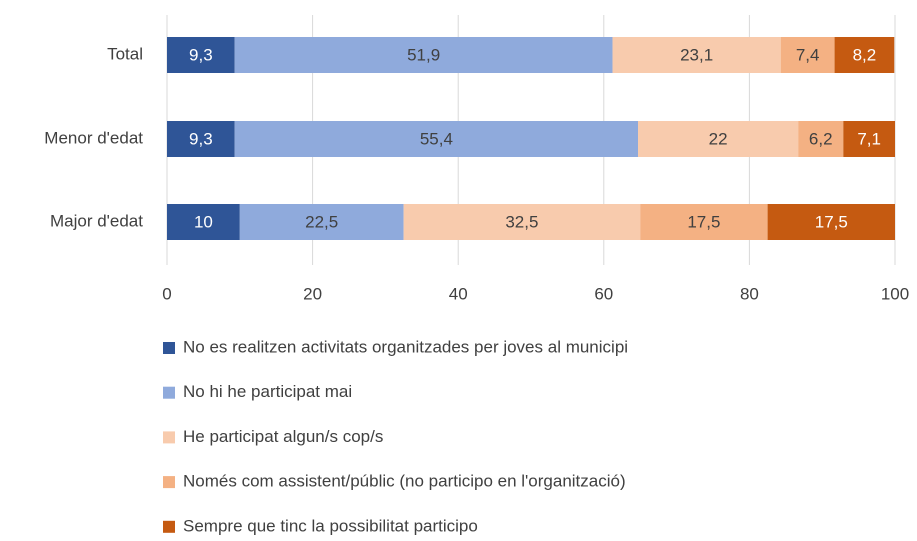  What do you see at coordinates (603, 293) in the screenshot?
I see `x-tick-label: 60` at bounding box center [603, 293].